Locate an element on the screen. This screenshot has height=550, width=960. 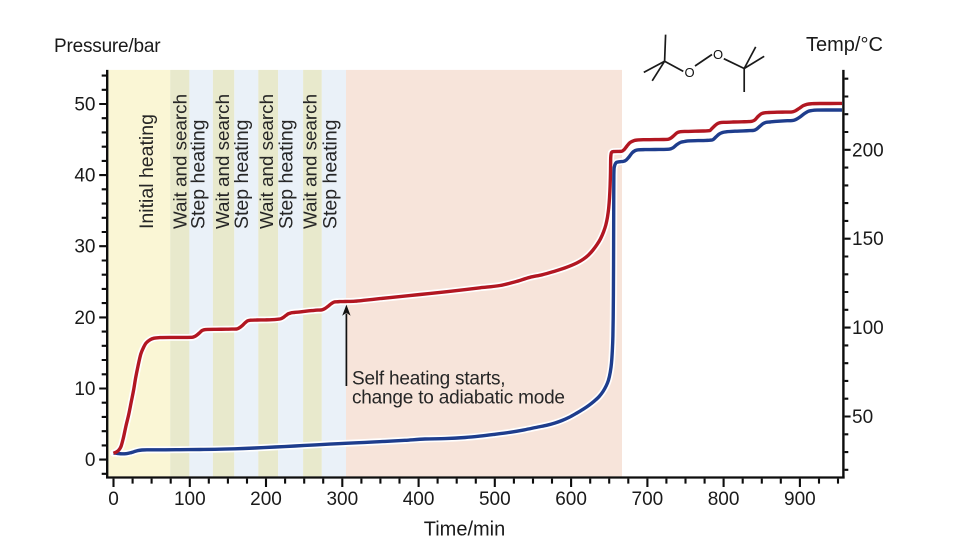
svg-text: 300 is located at coordinates (342, 499).